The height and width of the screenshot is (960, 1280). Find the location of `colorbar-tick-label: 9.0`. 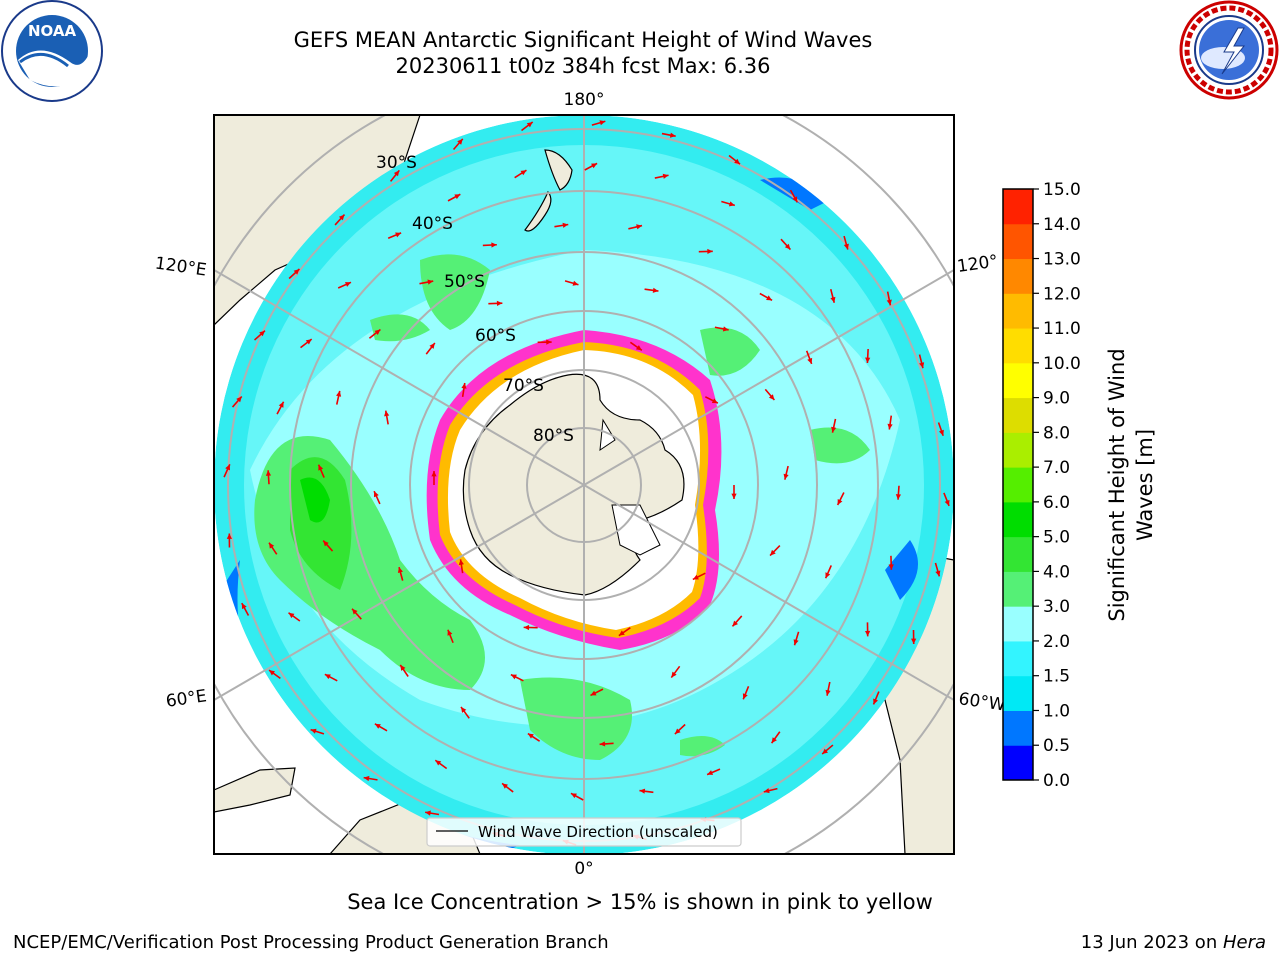

colorbar-tick-label: 9.0 is located at coordinates (1056, 399).